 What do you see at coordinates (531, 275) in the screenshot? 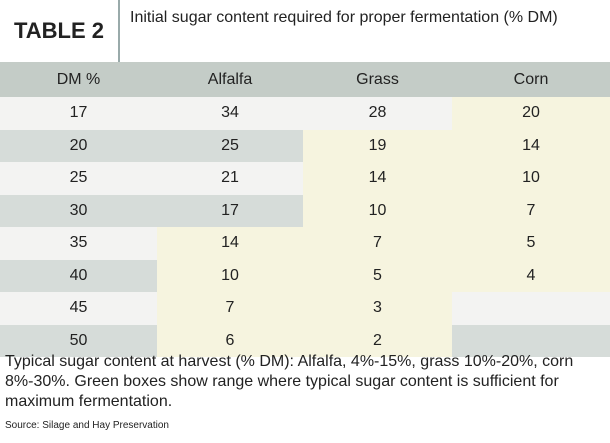
I see `table-cell: 4` at bounding box center [531, 275].